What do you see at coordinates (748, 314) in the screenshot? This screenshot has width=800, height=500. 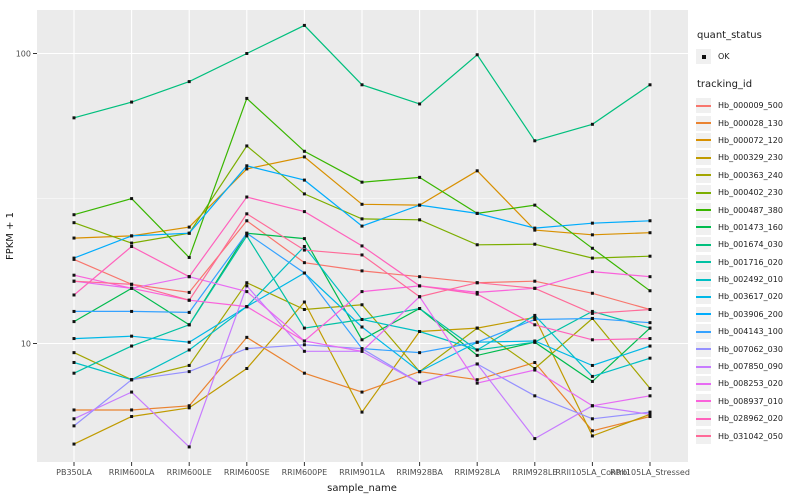 I see `legend-item-Hb_003906_200: Hb_003906_200` at bounding box center [748, 314].